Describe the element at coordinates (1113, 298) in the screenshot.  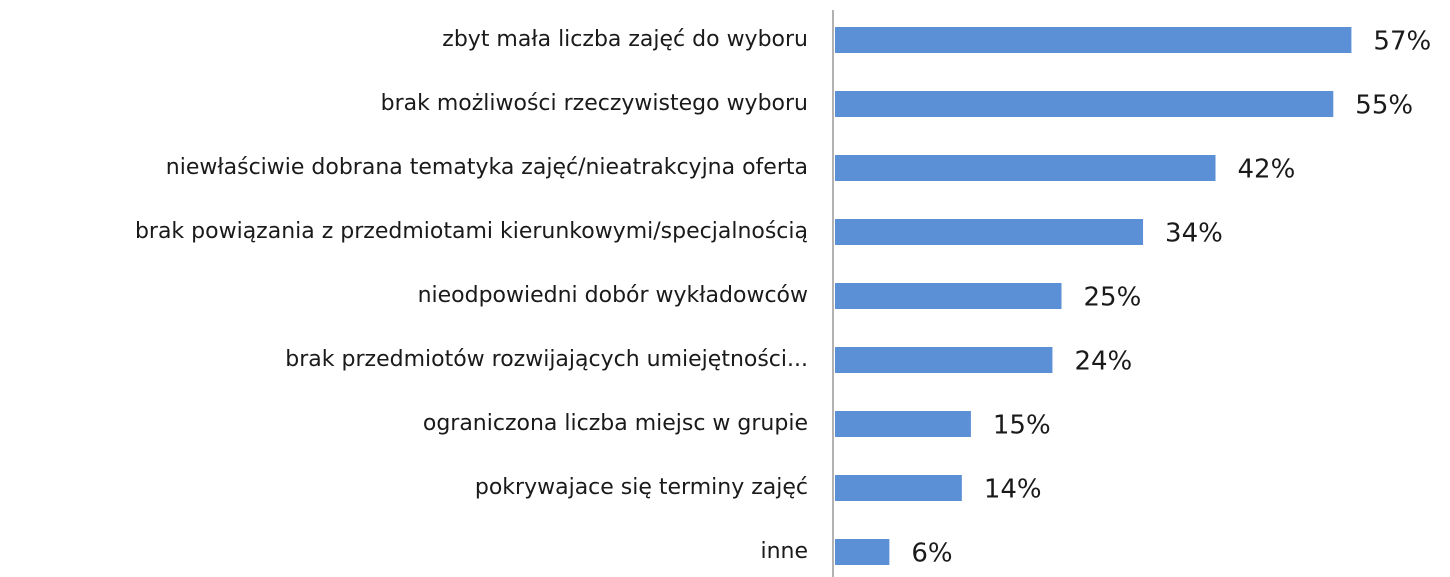
I see `value-label: 25%` at that location.